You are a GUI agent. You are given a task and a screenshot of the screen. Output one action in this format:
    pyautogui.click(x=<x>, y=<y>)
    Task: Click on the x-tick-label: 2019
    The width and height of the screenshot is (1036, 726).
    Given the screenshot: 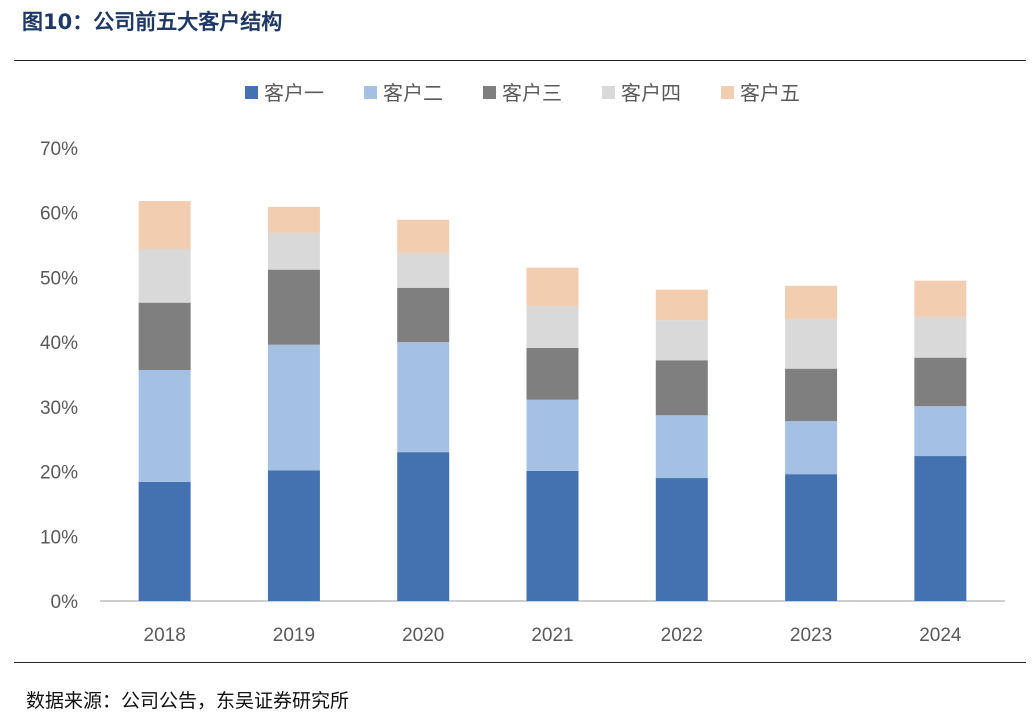 What is the action you would take?
    pyautogui.click(x=294, y=635)
    